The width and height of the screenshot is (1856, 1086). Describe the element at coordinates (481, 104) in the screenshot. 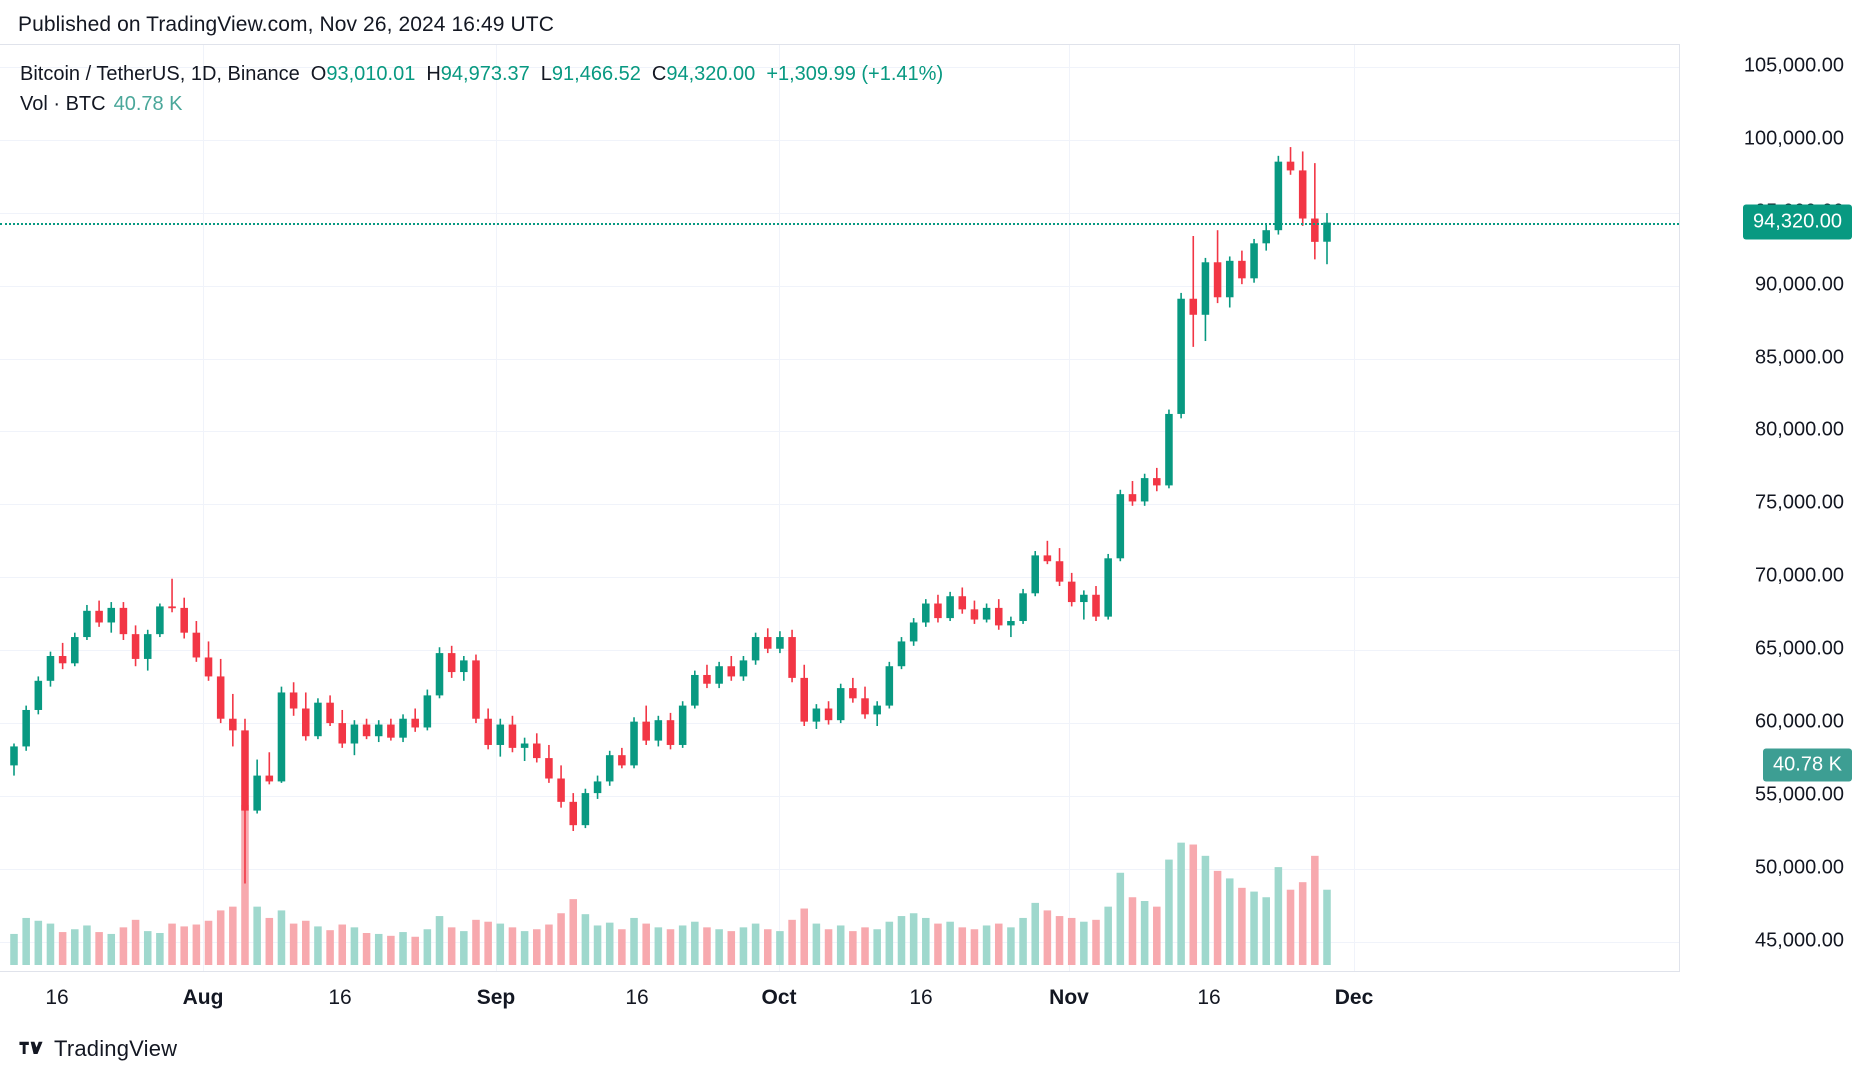

I see `legend-volume-row: Vol · BTC 40.78 K` at that location.